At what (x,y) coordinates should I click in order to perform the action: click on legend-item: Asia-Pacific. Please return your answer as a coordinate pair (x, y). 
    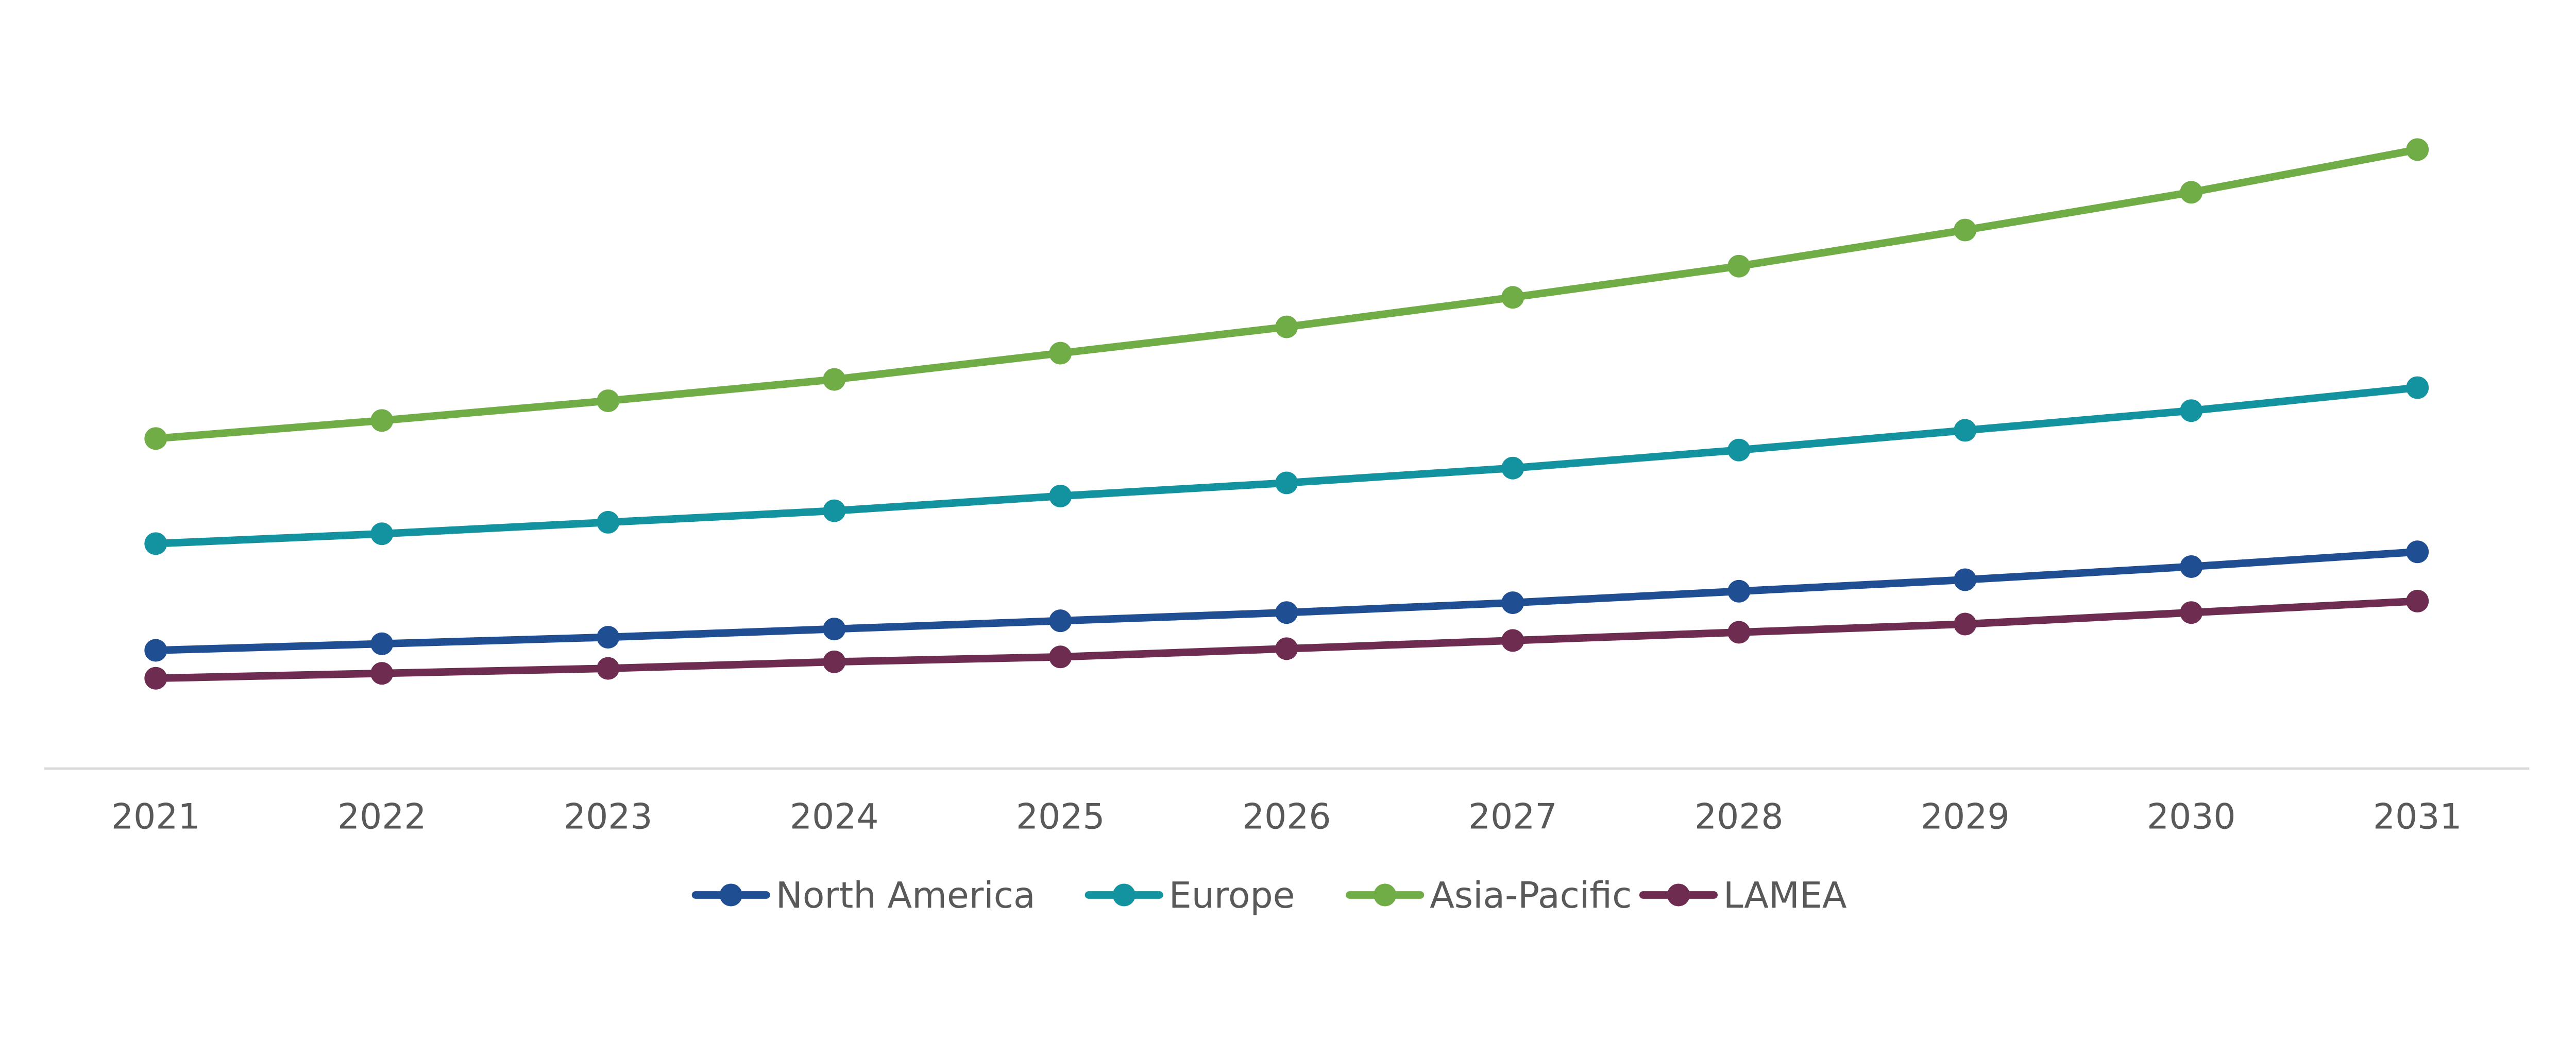
    Looking at the image, I should click on (1489, 895).